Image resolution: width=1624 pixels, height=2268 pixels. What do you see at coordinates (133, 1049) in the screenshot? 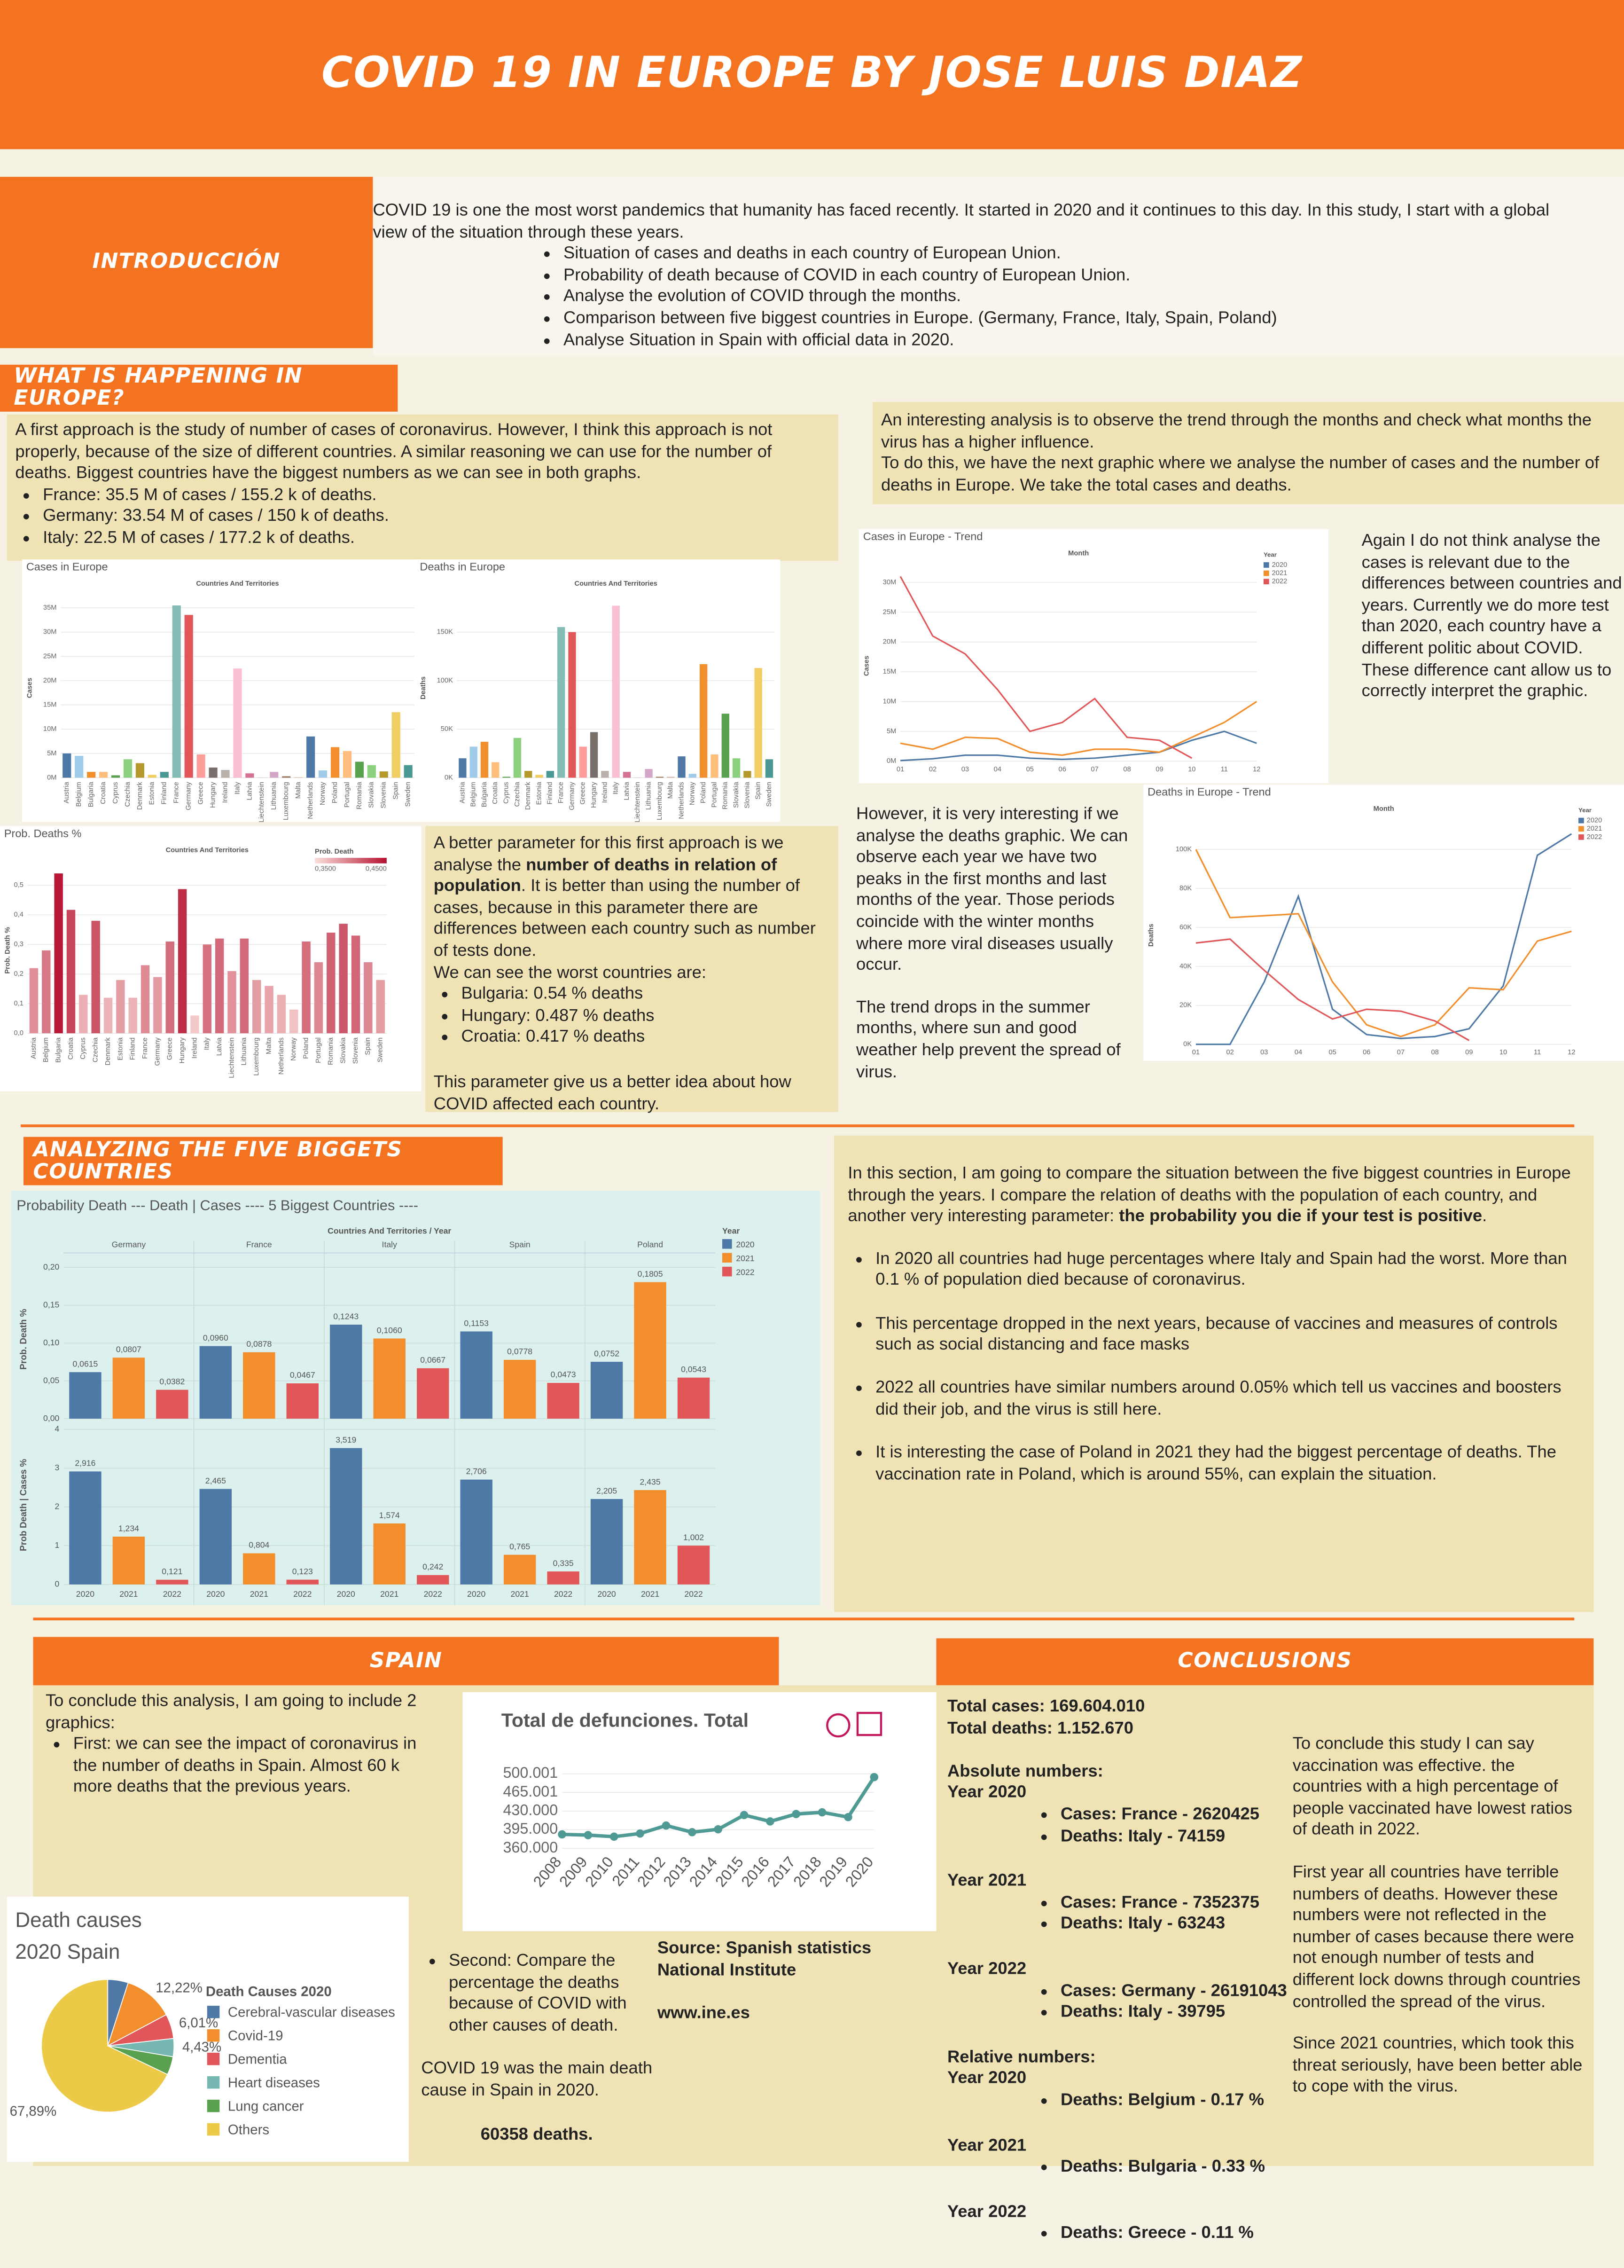
I see `x-tick-label: Finland` at bounding box center [133, 1049].